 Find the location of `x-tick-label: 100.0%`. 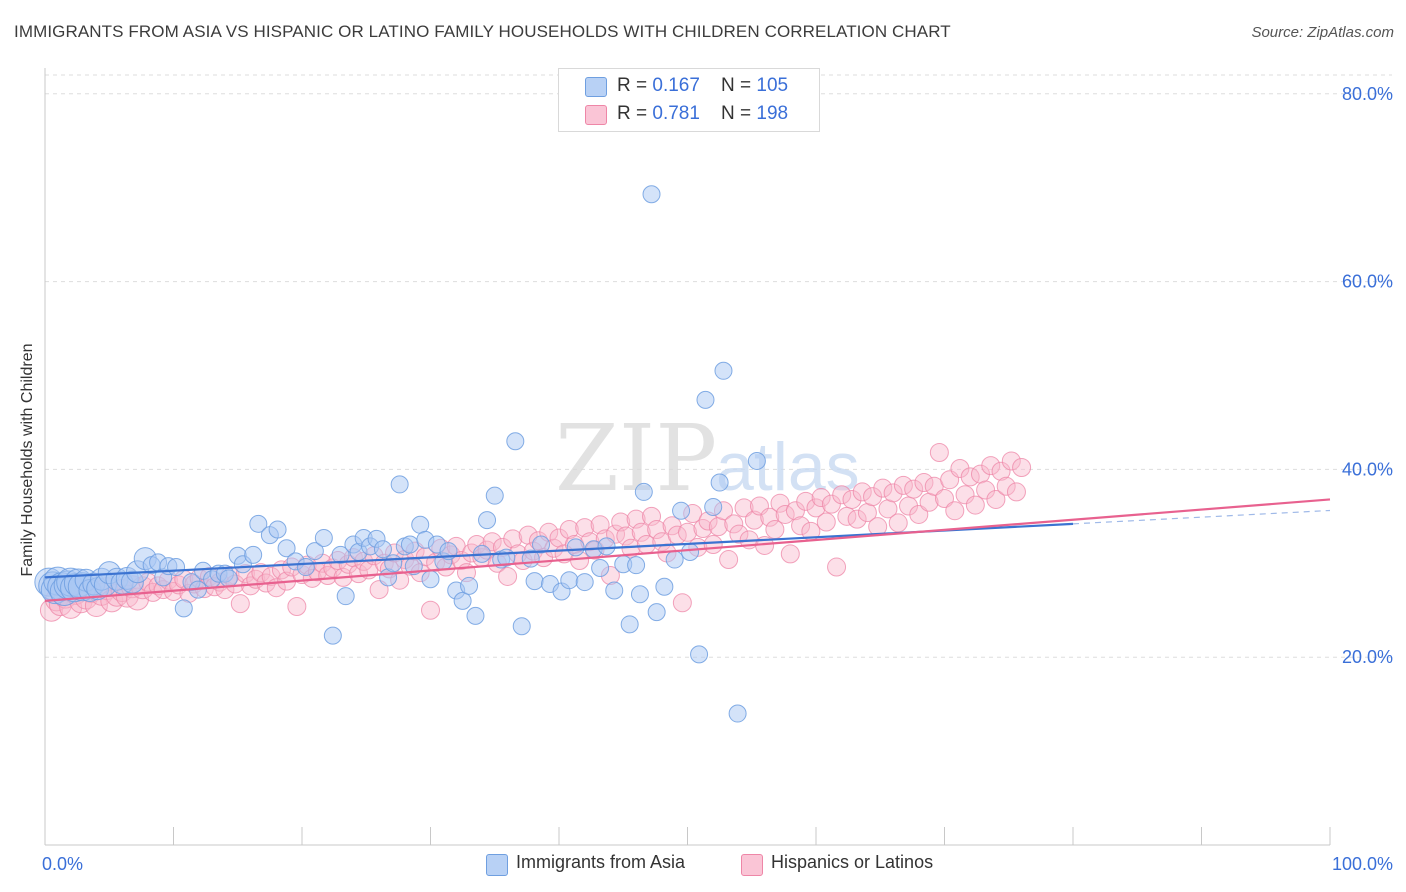

x-tick-label: 100.0% is located at coordinates (1362, 864).